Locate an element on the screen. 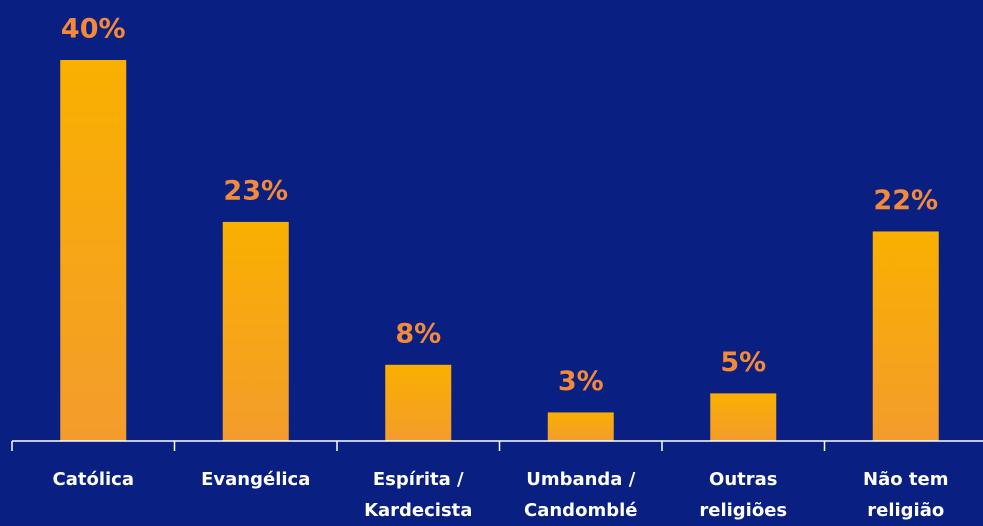 The image size is (983, 526). value-label: 8% is located at coordinates (418, 333).